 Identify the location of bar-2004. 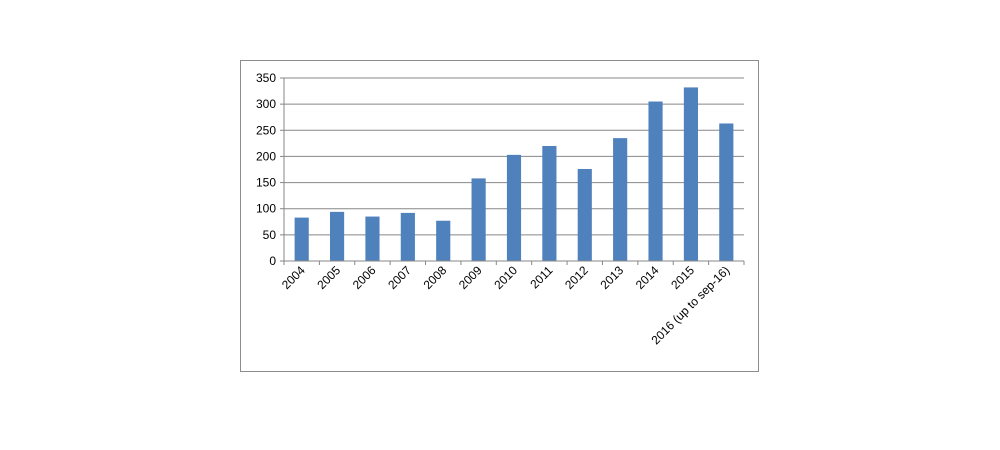
(301, 239).